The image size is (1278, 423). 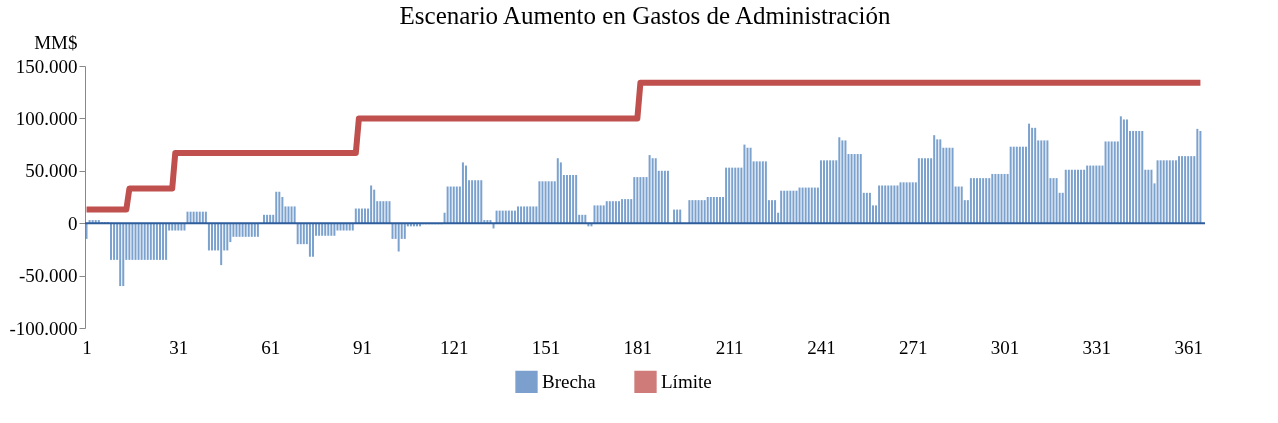 What do you see at coordinates (46, 118) in the screenshot?
I see `y-tick-label: 100.000` at bounding box center [46, 118].